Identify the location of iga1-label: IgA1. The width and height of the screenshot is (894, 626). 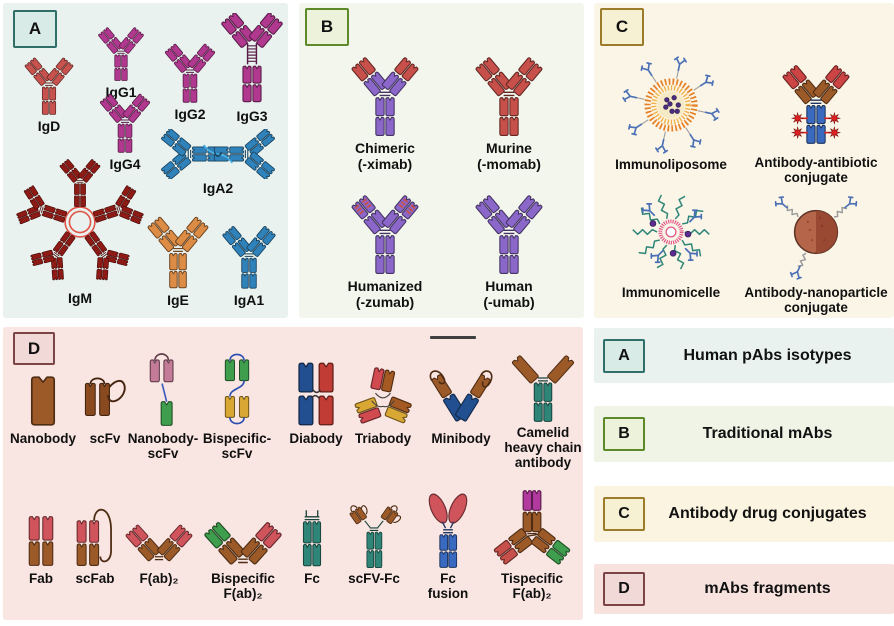
(249, 300).